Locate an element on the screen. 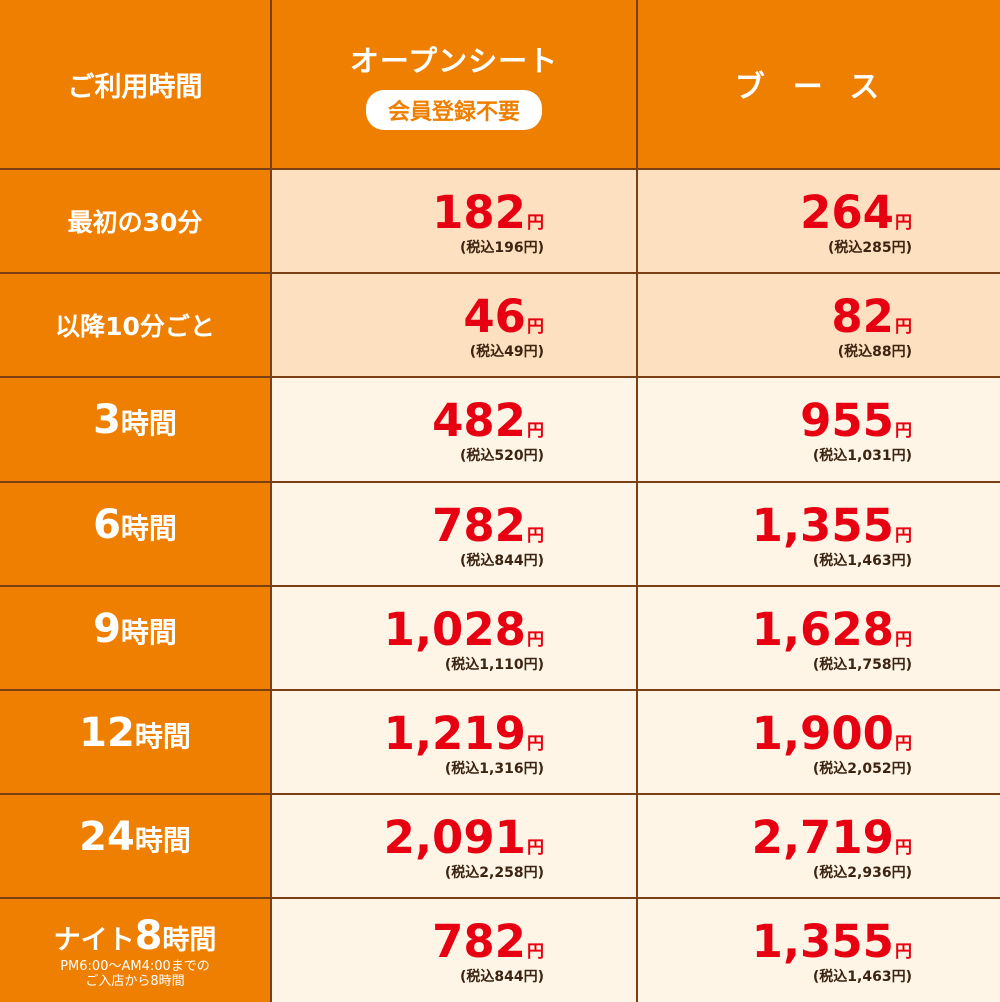 This screenshot has width=1000, height=1002. row-label-night-8h: ナイト 8 時間 PM6:00～AM4:00までの ご入店から8時間 is located at coordinates (135, 950).